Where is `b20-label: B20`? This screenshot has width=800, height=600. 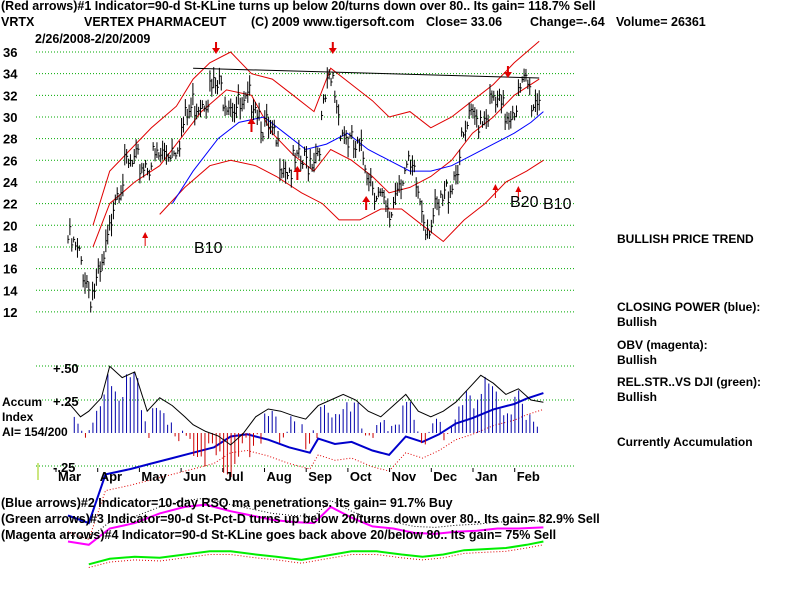 b20-label: B20 is located at coordinates (524, 202).